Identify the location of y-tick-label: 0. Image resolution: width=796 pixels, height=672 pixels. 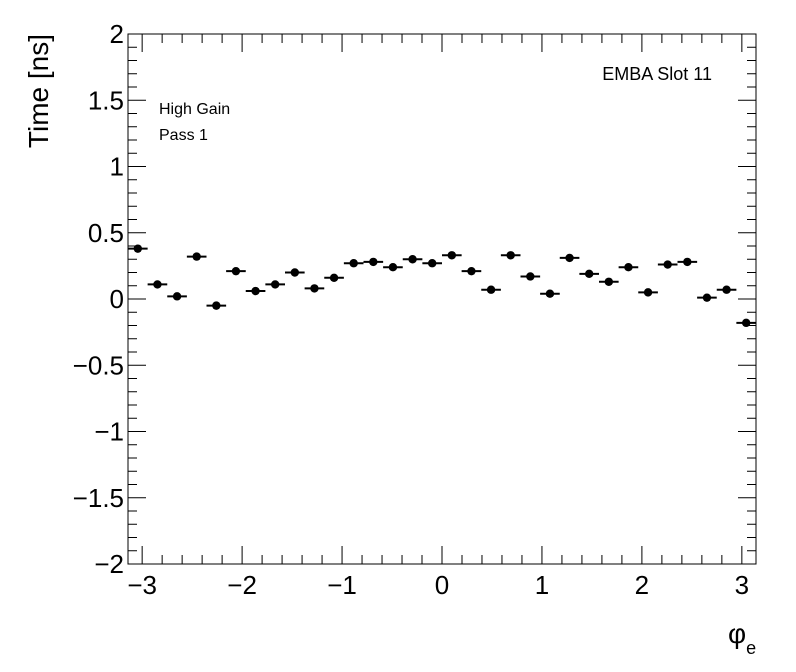
(117, 299).